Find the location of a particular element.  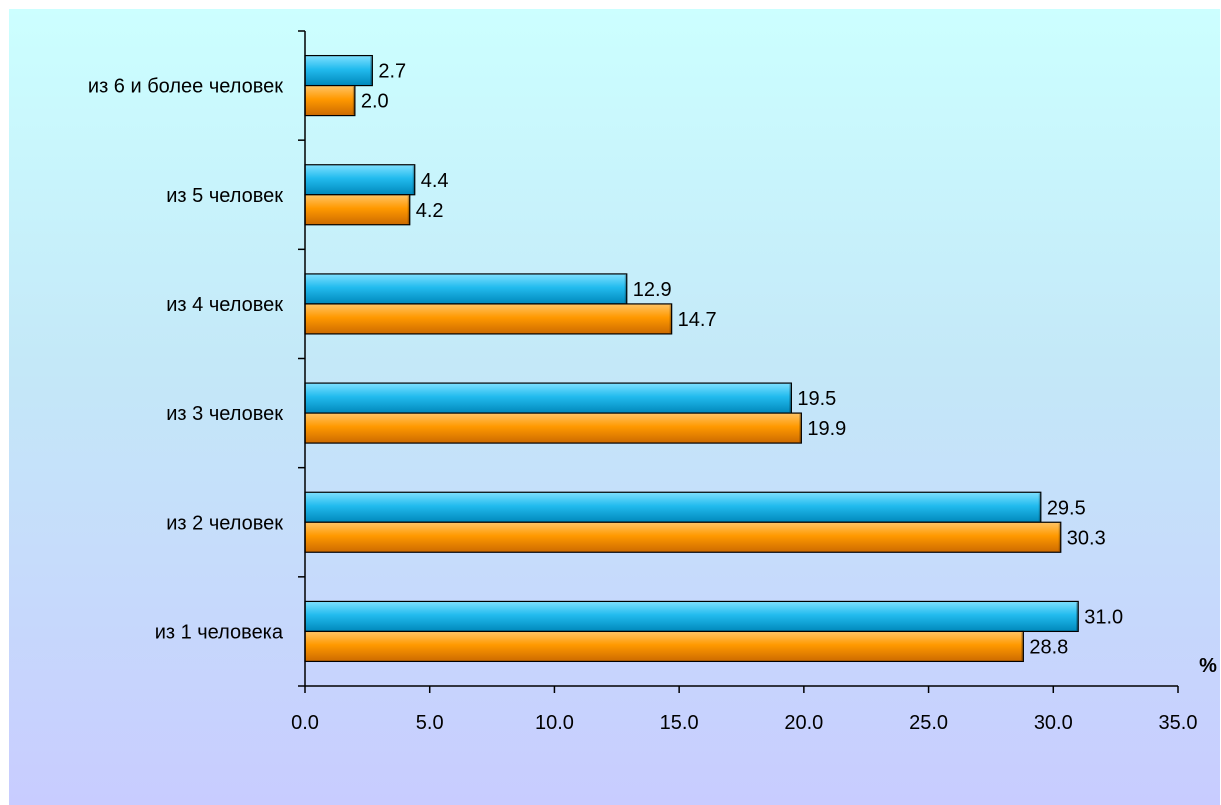

data-label: 19.9 is located at coordinates (826, 429).